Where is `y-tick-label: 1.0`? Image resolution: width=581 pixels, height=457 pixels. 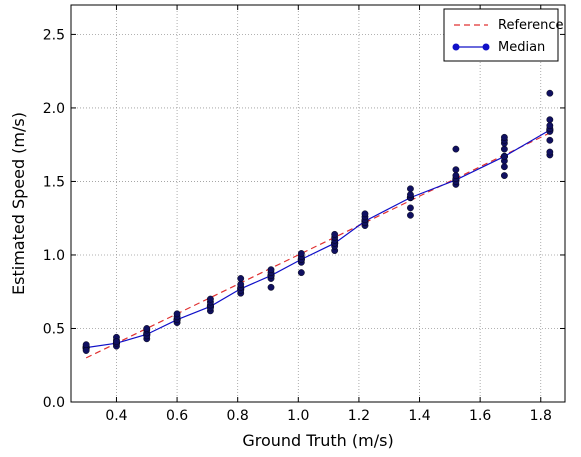
y-tick-label: 1.0 is located at coordinates (54, 256).